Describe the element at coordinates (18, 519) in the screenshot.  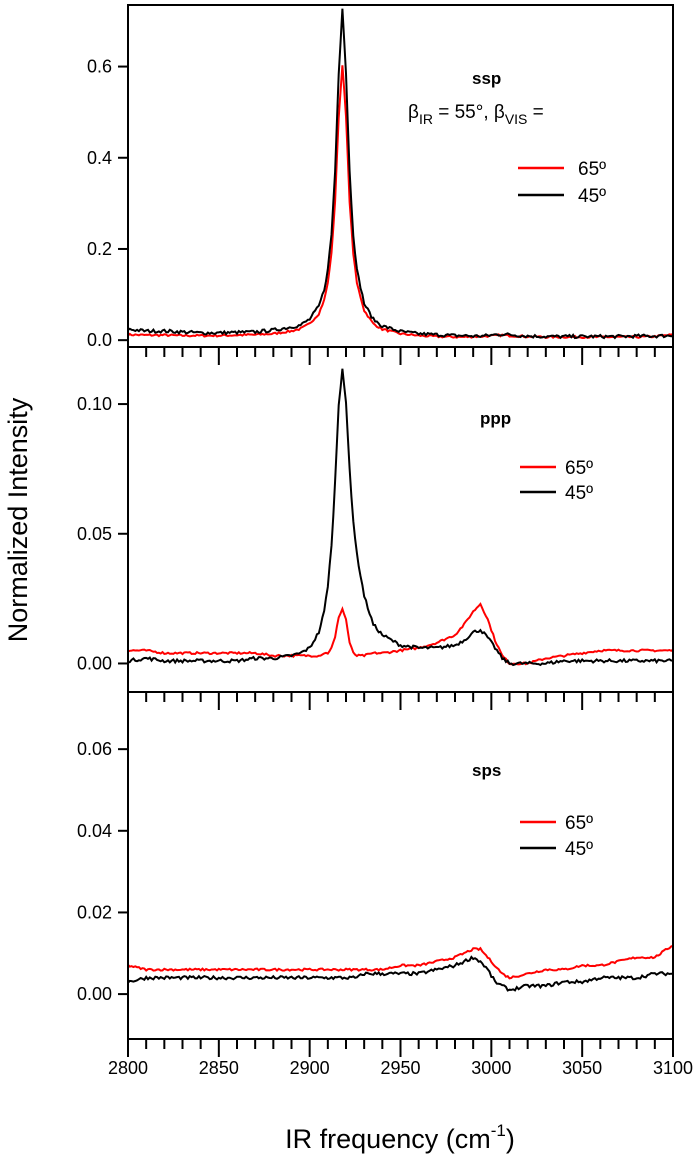
I see `y-axis-title: Normalized Intensity` at that location.